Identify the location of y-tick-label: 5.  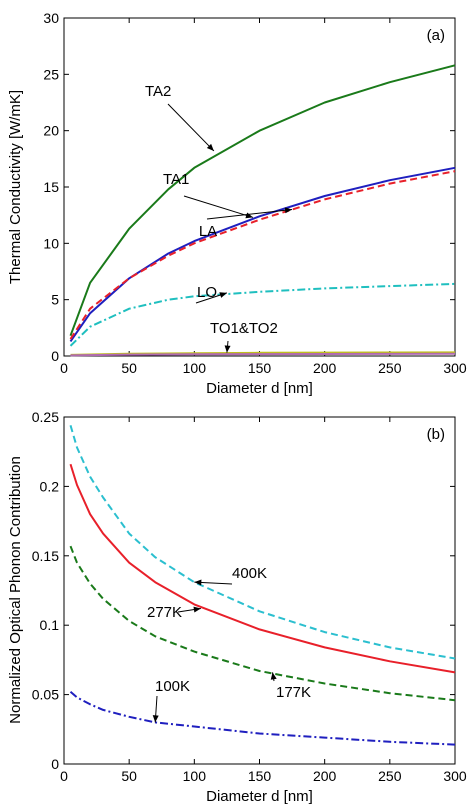
(55, 300).